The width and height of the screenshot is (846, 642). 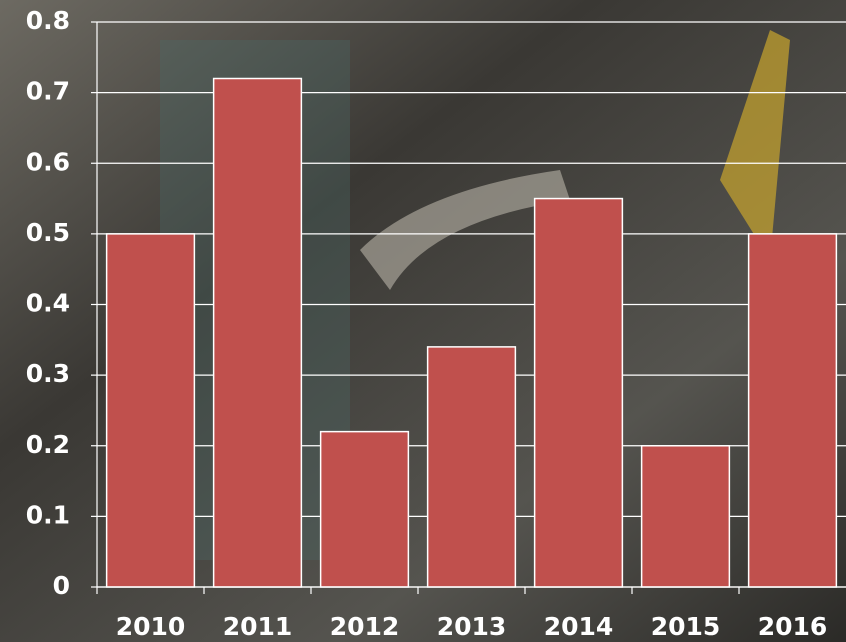 What do you see at coordinates (579, 626) in the screenshot?
I see `x-tick-label: 2014` at bounding box center [579, 626].